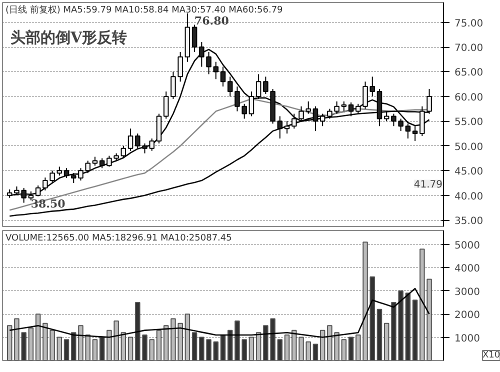 Image resolution: width=500 pixels, height=372 pixels. What do you see at coordinates (469, 147) in the screenshot?
I see `y-tick-label: 50.00` at bounding box center [469, 147].